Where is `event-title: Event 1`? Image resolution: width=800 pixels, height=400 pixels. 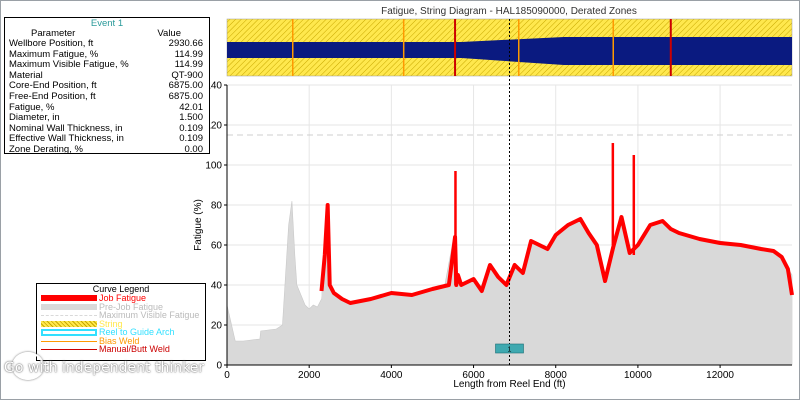
event-title: Event 1 is located at coordinates (107, 23).